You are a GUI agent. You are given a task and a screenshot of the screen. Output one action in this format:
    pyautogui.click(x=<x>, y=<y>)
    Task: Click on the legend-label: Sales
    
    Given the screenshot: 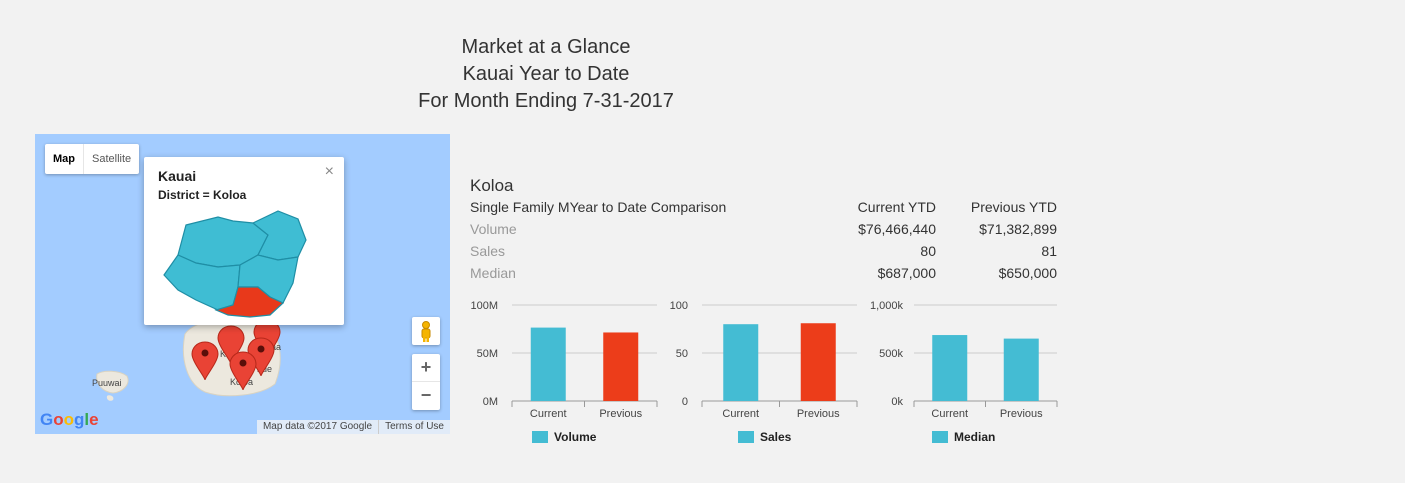 What is the action you would take?
    pyautogui.click(x=776, y=437)
    